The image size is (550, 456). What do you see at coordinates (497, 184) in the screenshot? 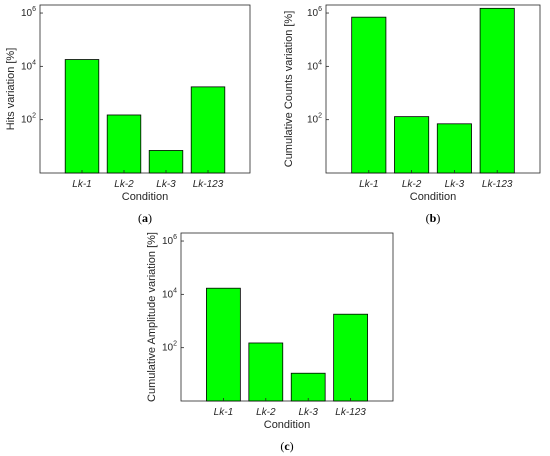
I see `x-tick-label-b-lk-123: Lk-123` at bounding box center [497, 184].